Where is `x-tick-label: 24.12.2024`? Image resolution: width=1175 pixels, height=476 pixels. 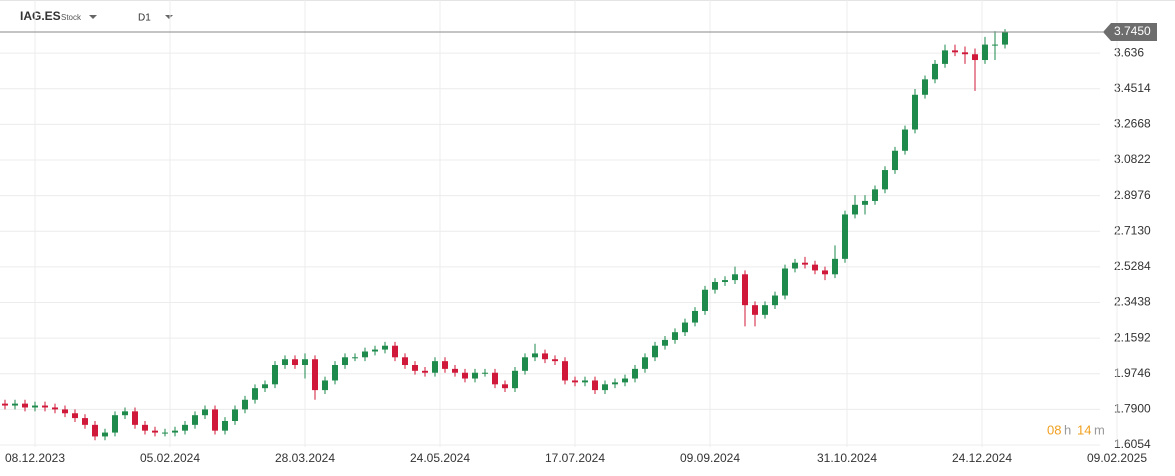
x-tick-label: 24.12.2024 is located at coordinates (982, 458).